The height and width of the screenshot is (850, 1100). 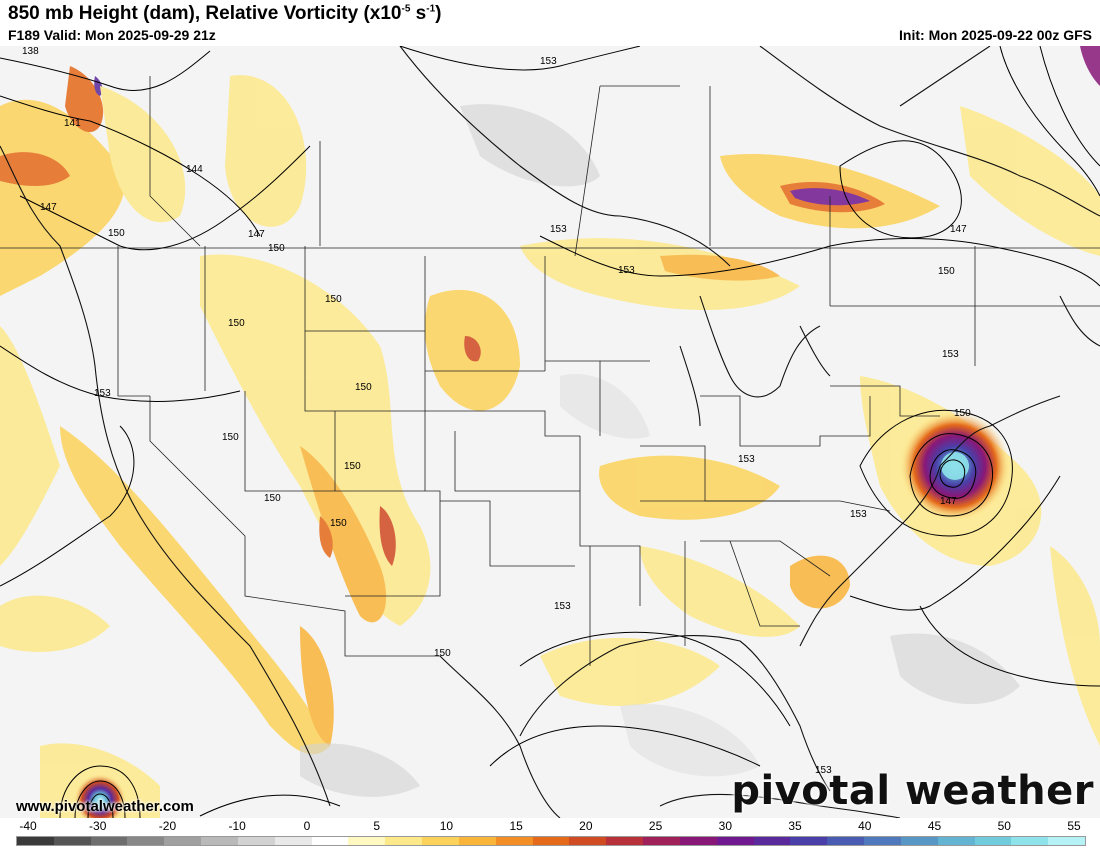 What do you see at coordinates (363, 387) in the screenshot?
I see `contour-label-150-colorado: 150` at bounding box center [363, 387].